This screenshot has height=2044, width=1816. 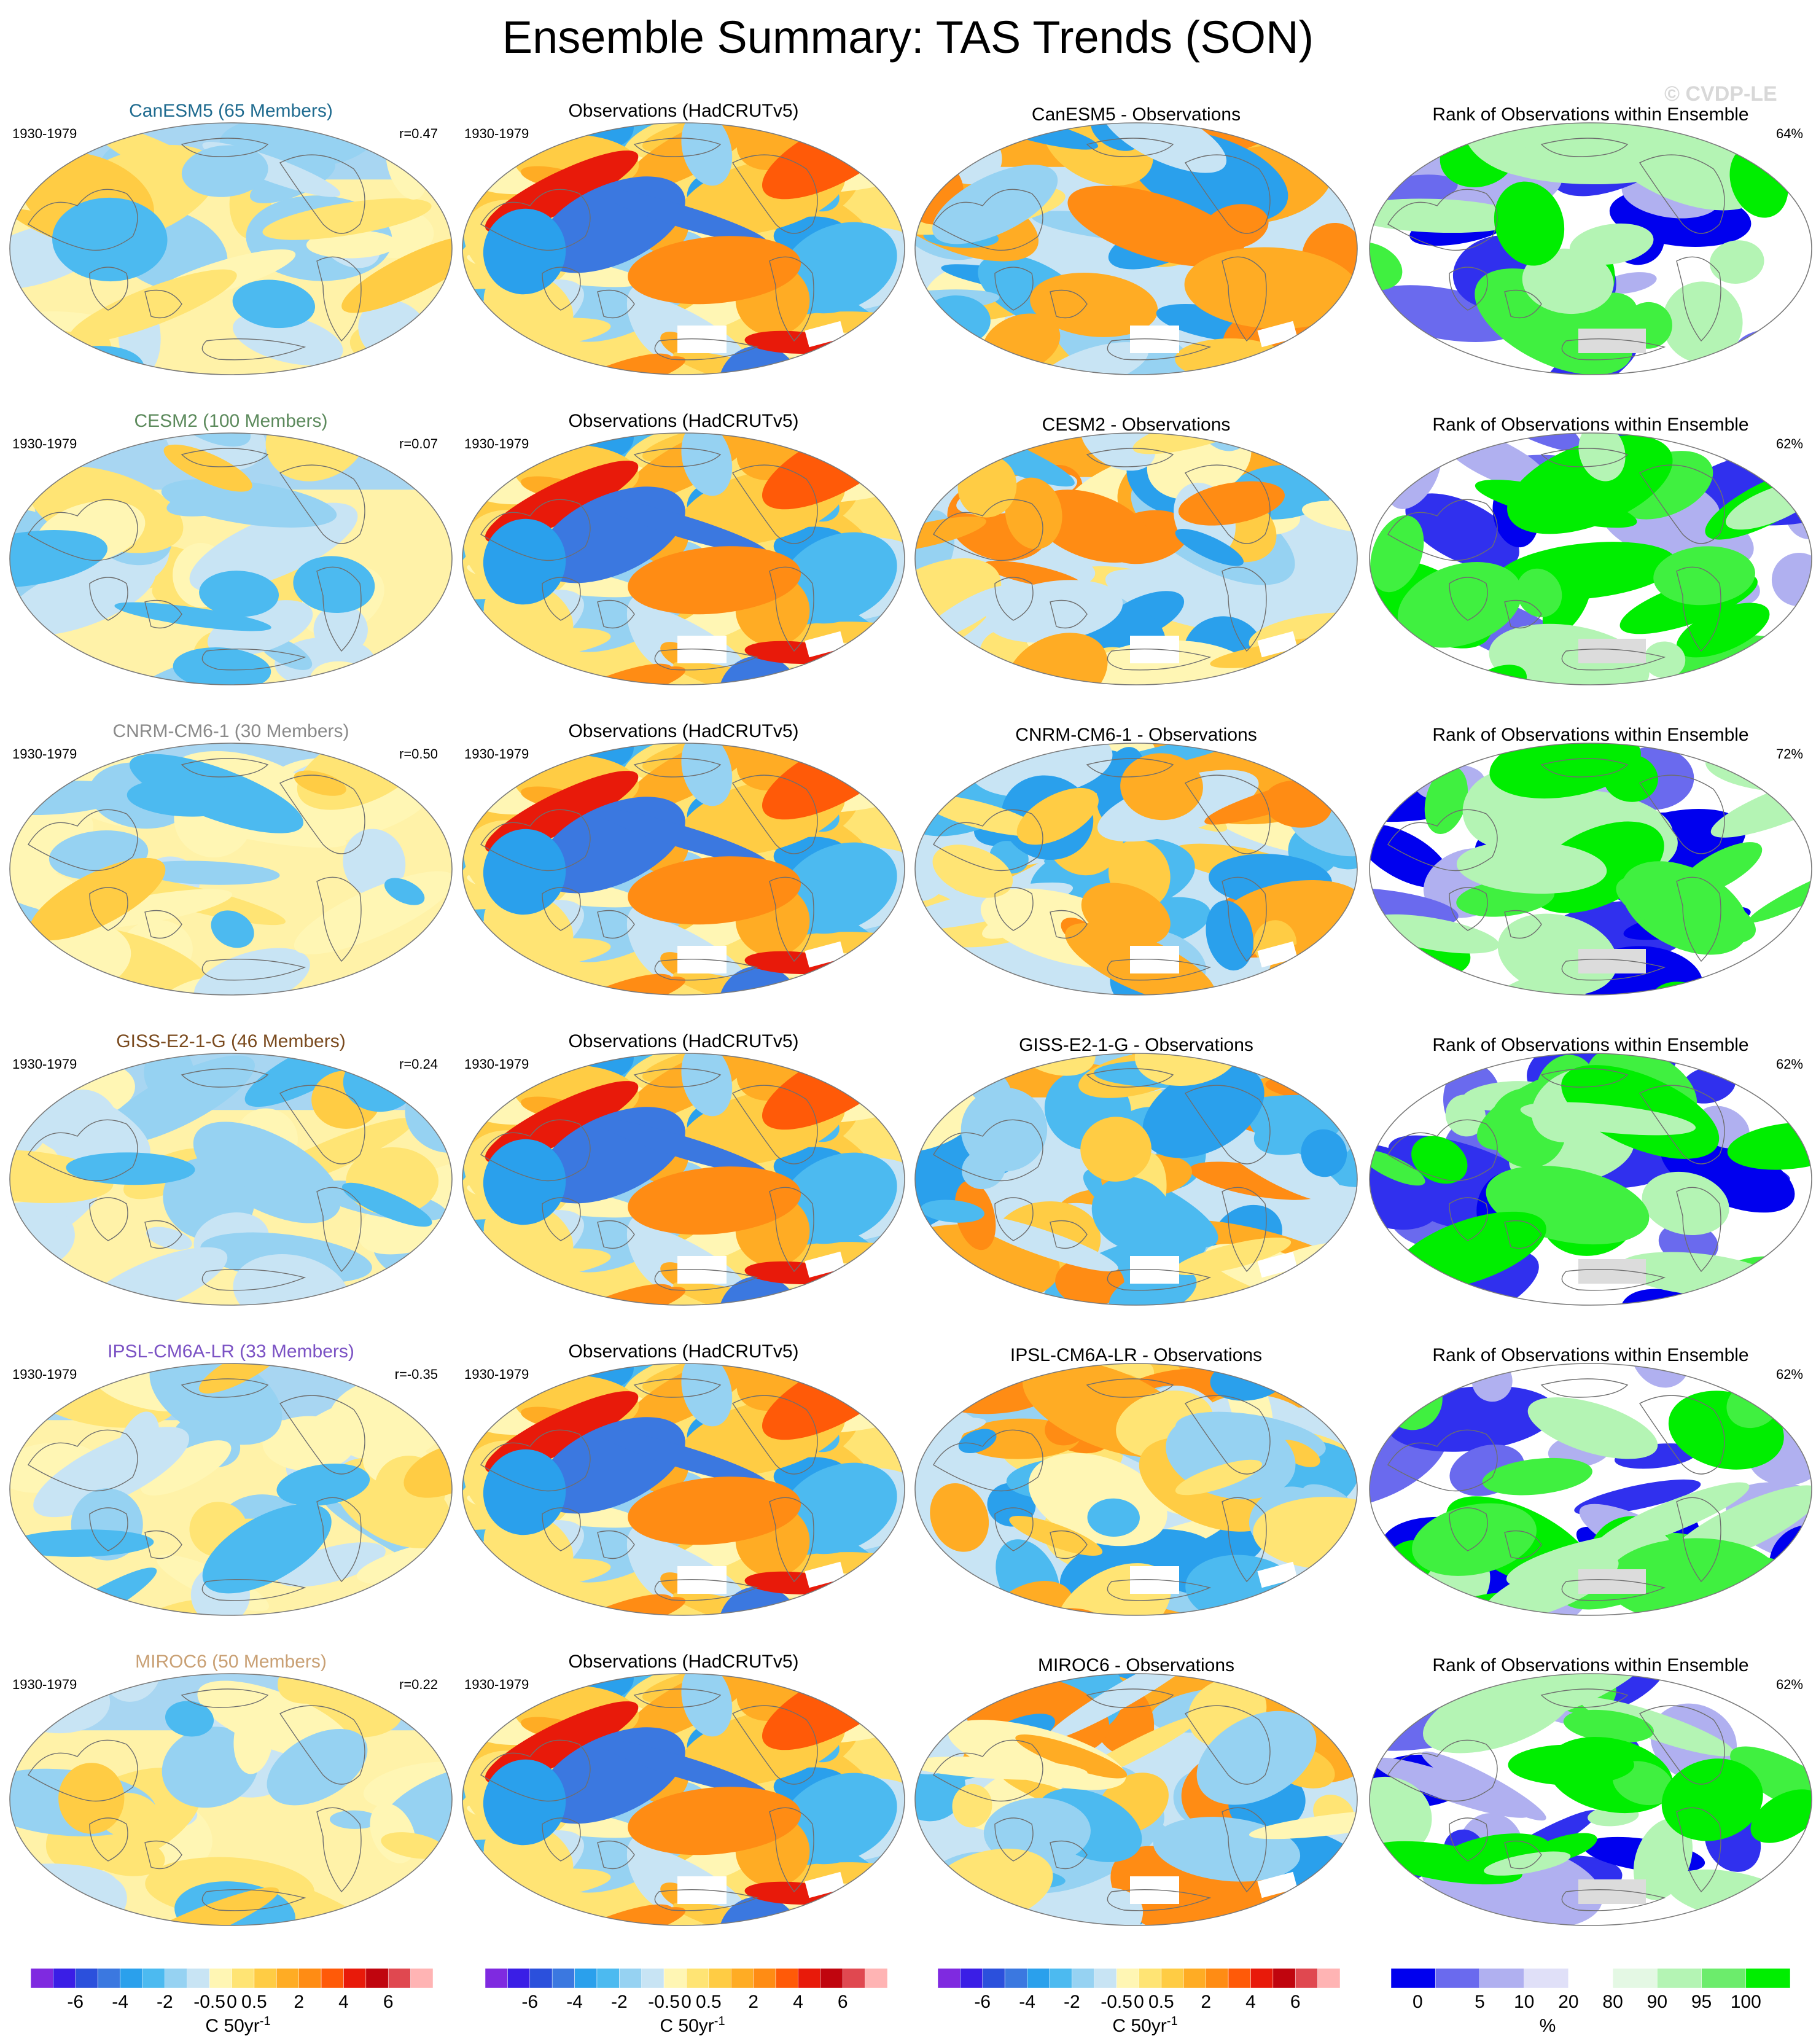 I want to click on pattern-correlation: r=0.47, so click(x=418, y=133).